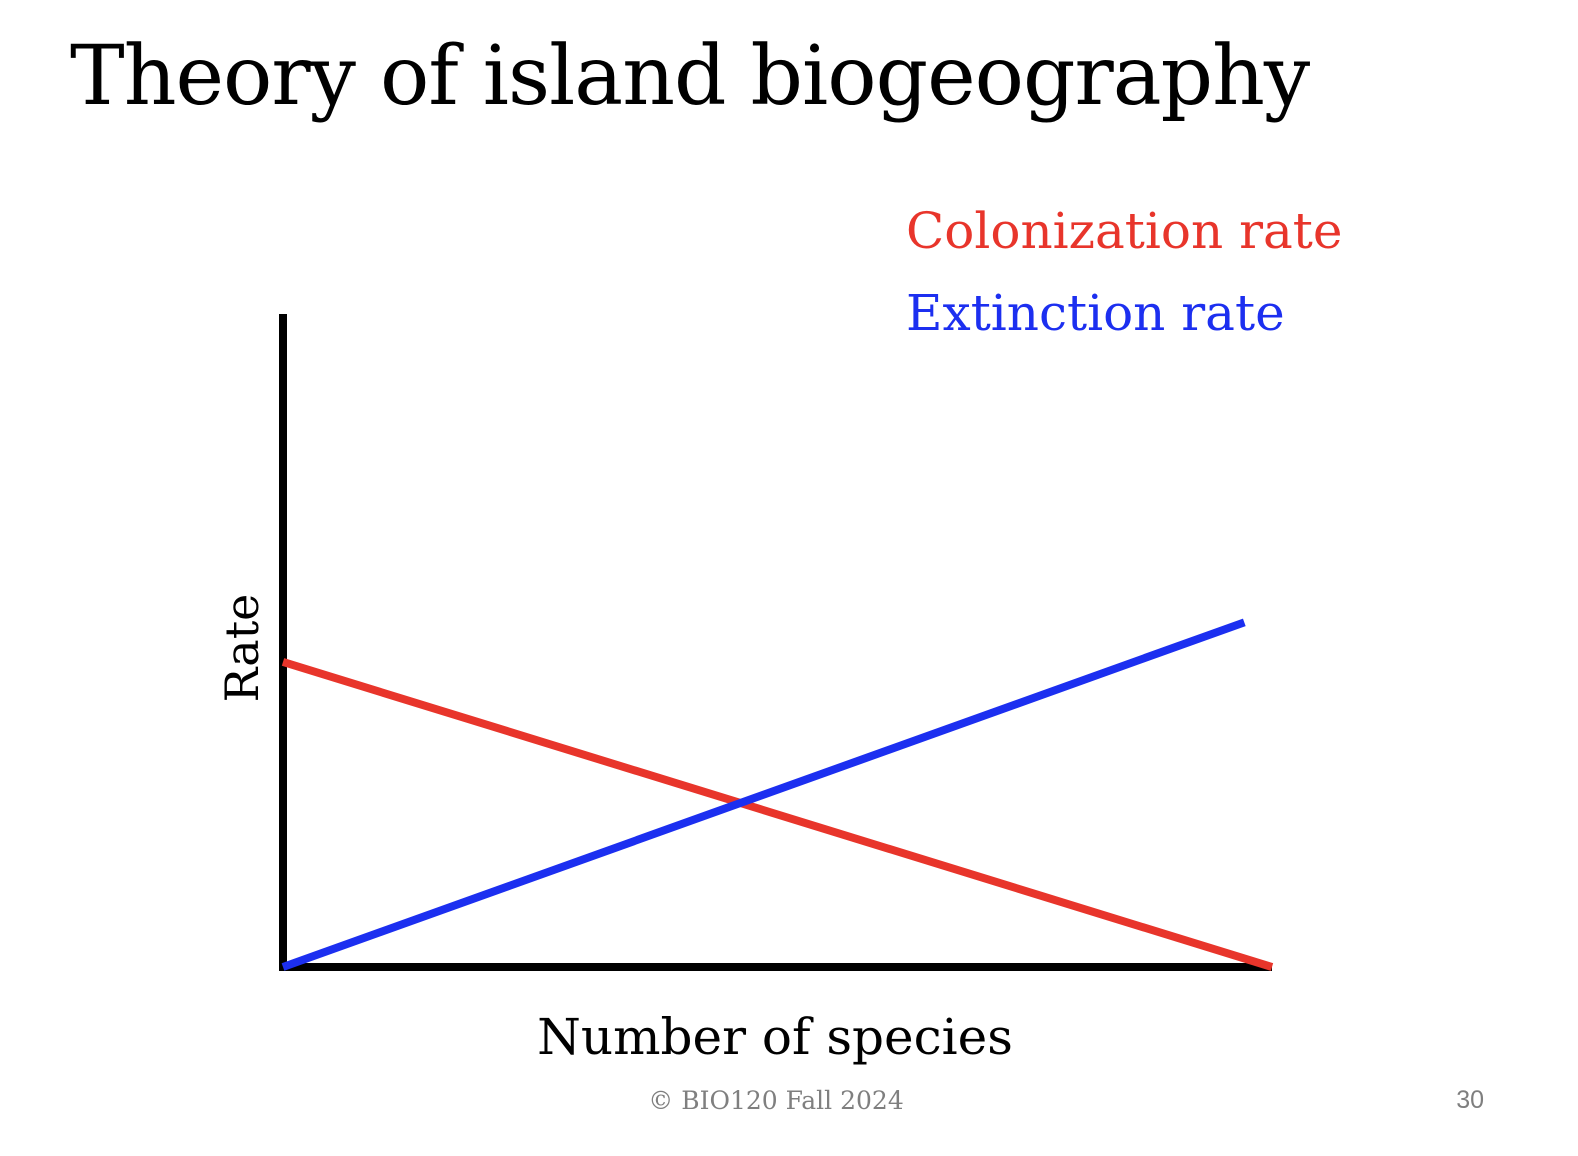  I want to click on legend-colonization-rate: Colonization rate, so click(1124, 231).